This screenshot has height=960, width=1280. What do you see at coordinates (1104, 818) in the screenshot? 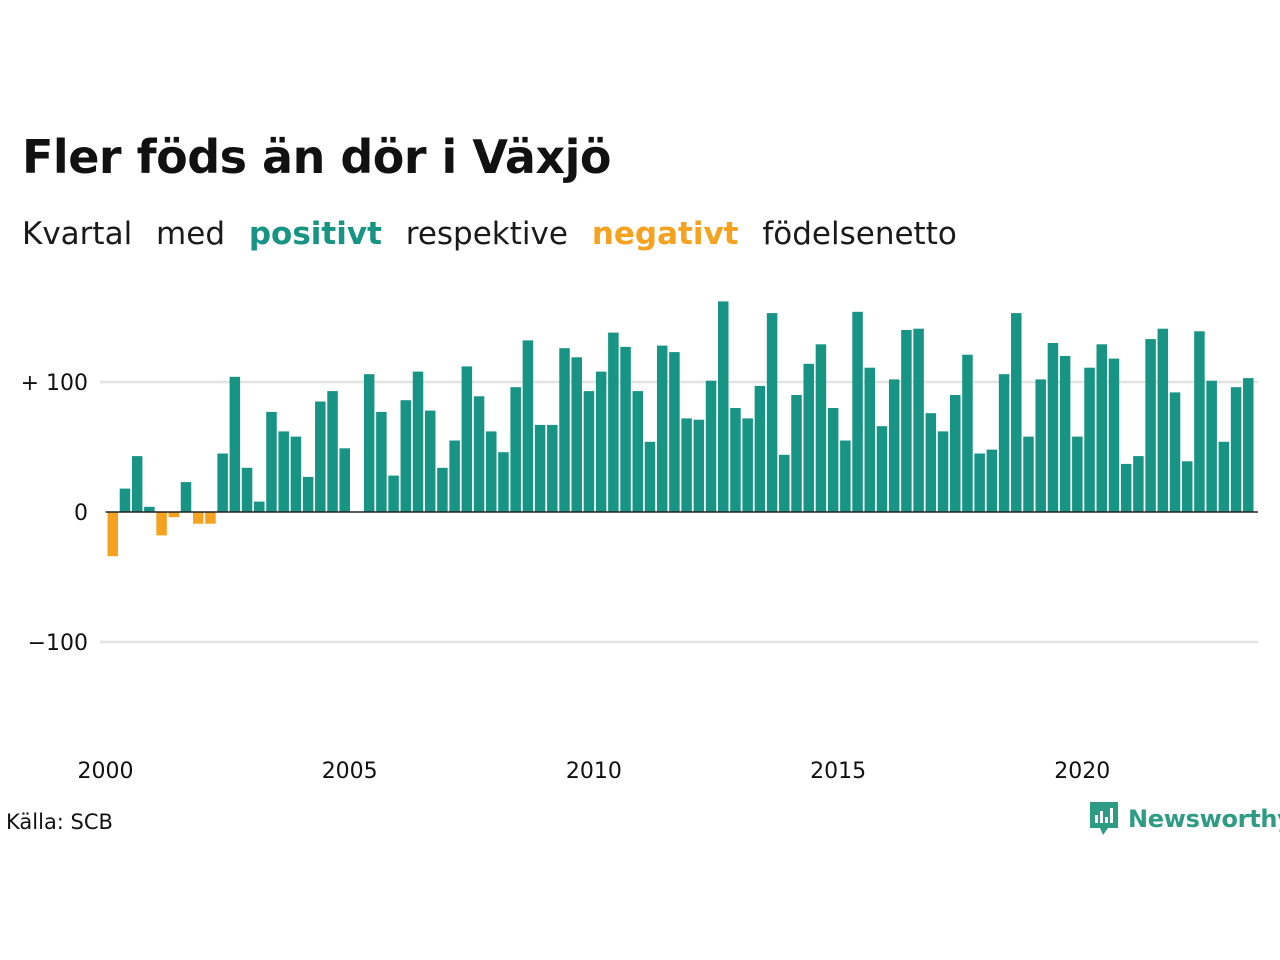
I see `bar-chart-bubble-icon` at bounding box center [1104, 818].